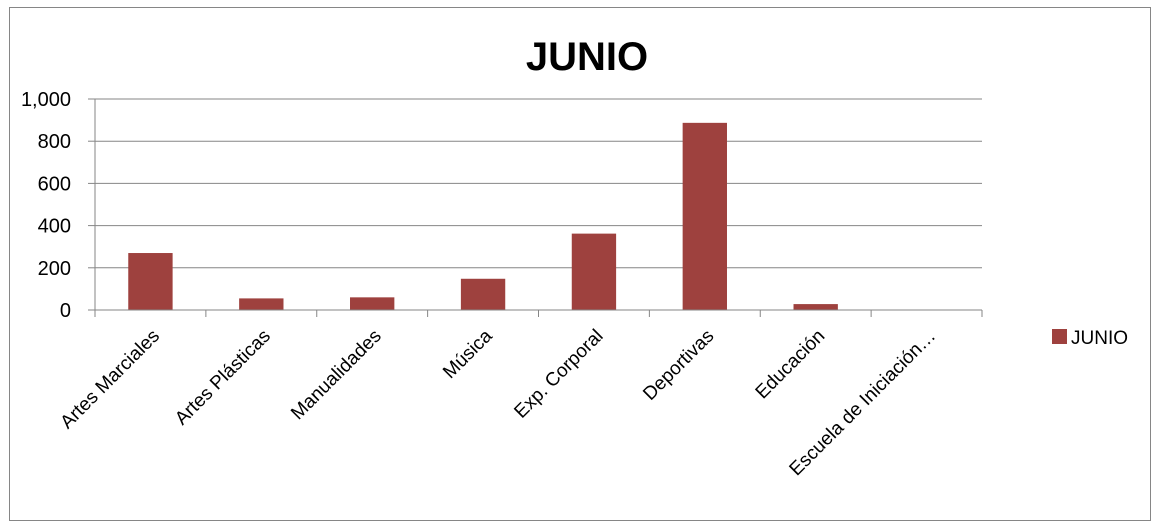 This screenshot has width=1156, height=525. Describe the element at coordinates (336, 375) in the screenshot. I see `x-tick-label: Manualidades` at that location.